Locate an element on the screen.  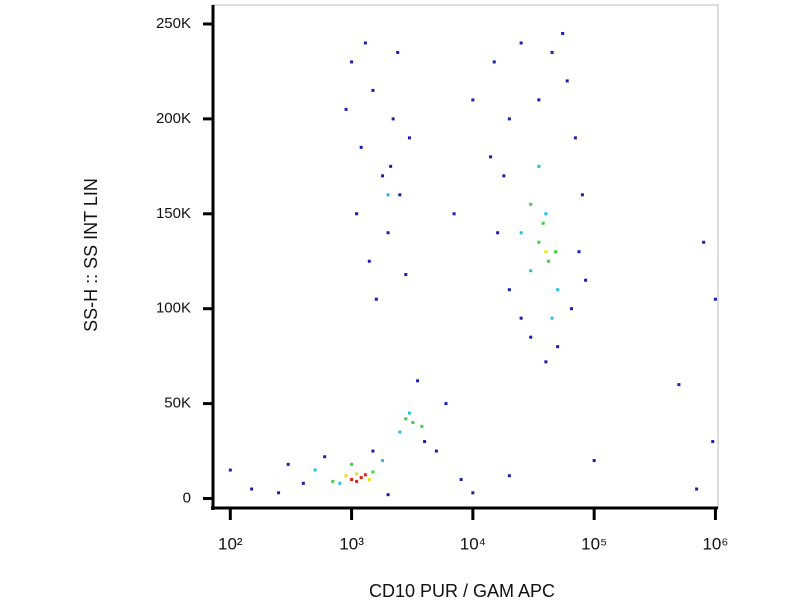
x-axis-label: CD10 PUR / GAM APC is located at coordinates (462, 590).